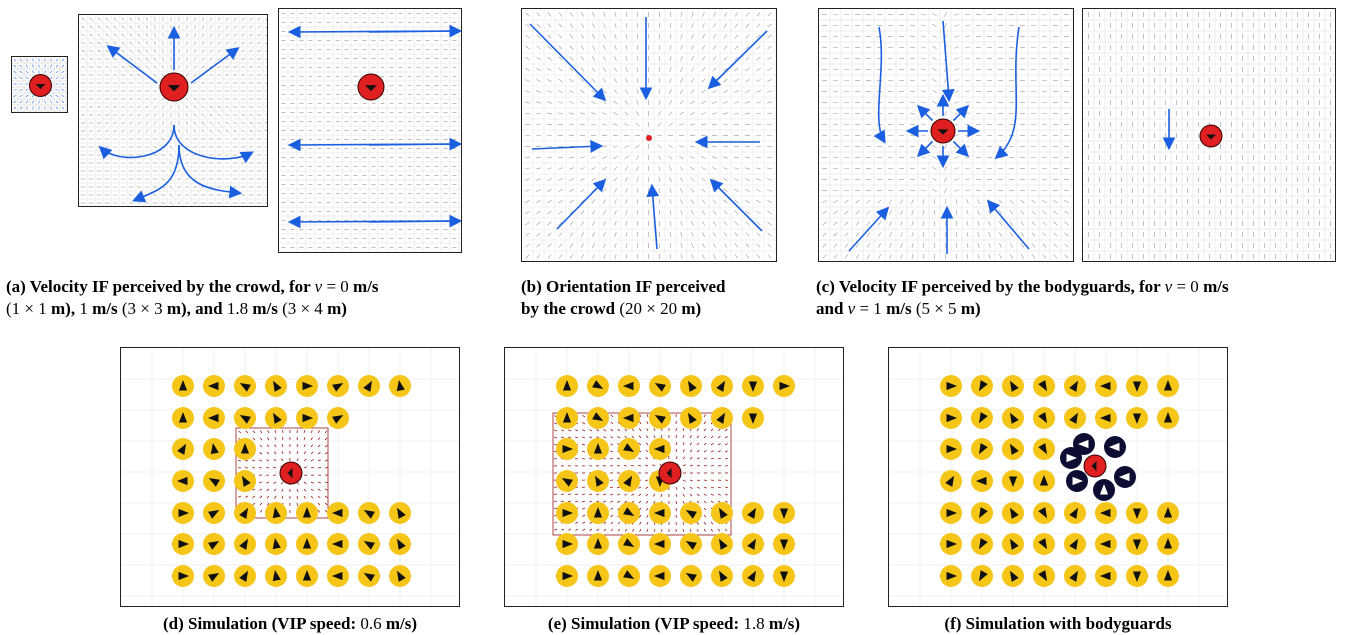 This screenshot has height=635, width=1354. Describe the element at coordinates (925, 149) in the screenshot. I see `flow-arrow` at that location.